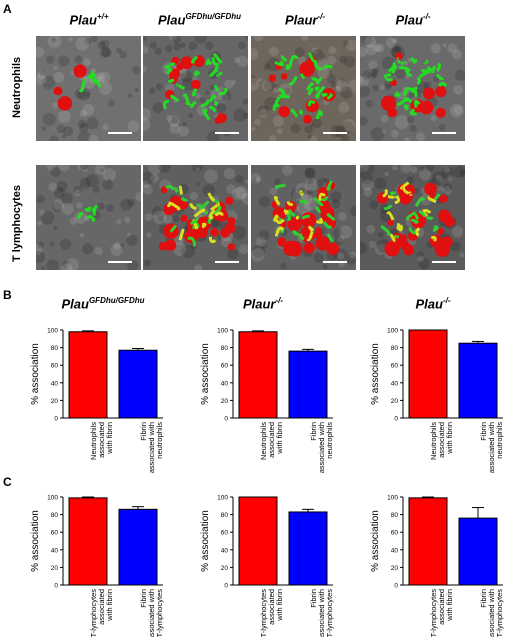 Image resolution: width=520 pixels, height=637 pixels. I want to click on chart-5-ytick-label-1: 20, so click(225, 568).